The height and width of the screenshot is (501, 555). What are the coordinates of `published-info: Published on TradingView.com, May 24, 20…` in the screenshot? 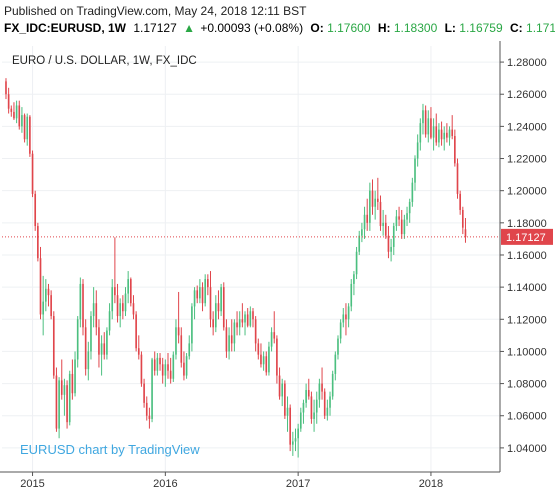 It's located at (155, 11).